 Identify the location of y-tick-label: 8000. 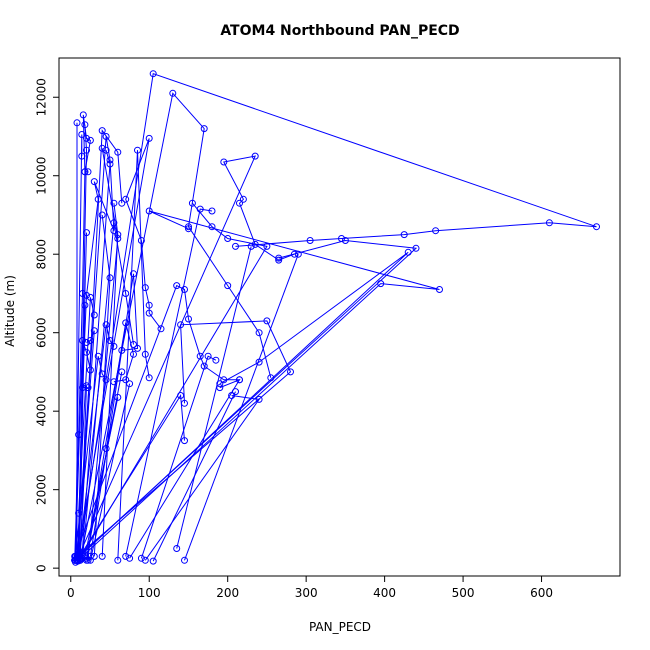
(42, 254).